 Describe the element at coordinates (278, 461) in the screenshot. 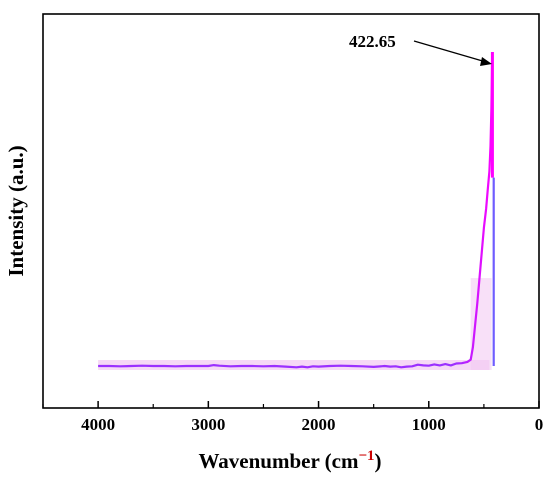

I see `x-axis-title-main: Wavenumber (cm` at that location.